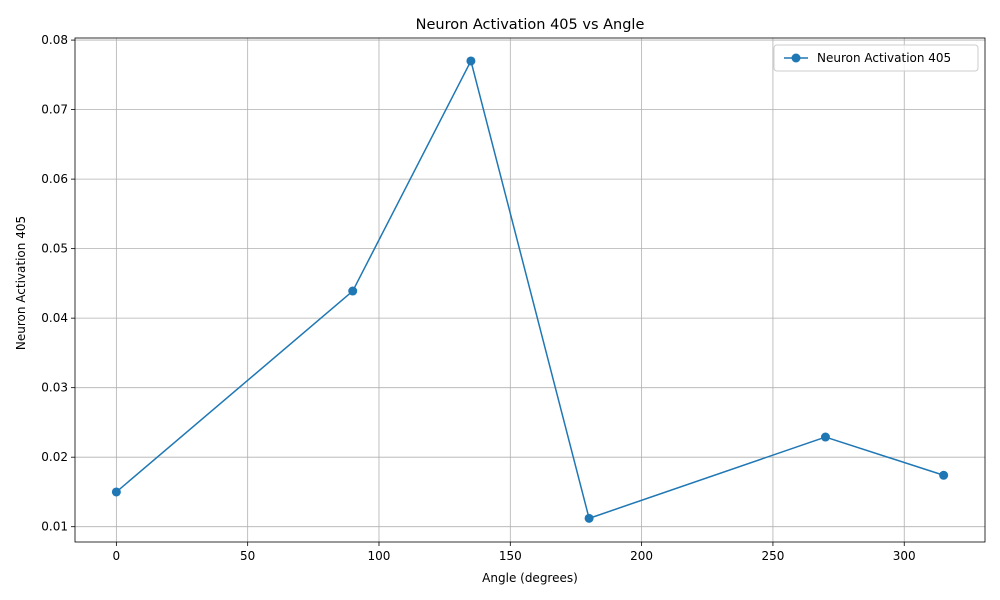 This screenshot has width=1000, height=600. Describe the element at coordinates (54, 249) in the screenshot. I see `y-tick-label: 0.05` at that location.